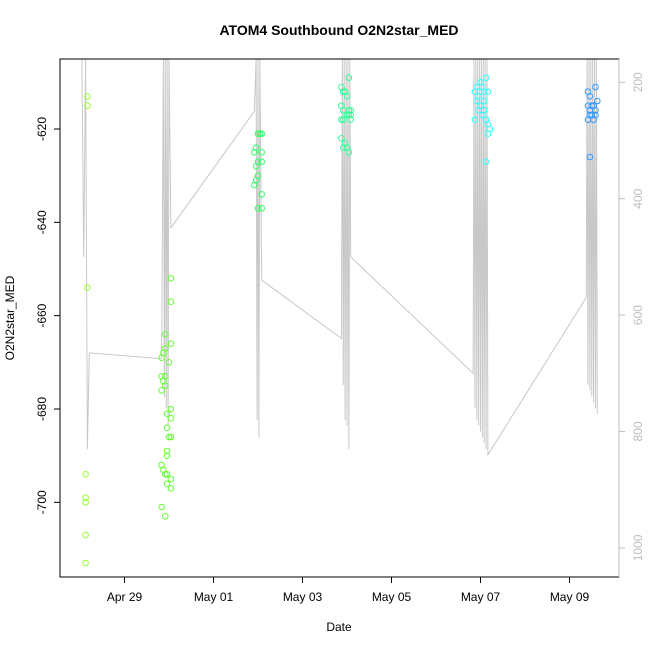 The width and height of the screenshot is (650, 650). What do you see at coordinates (392, 597) in the screenshot?
I see `x-tick-label: May 05` at bounding box center [392, 597].